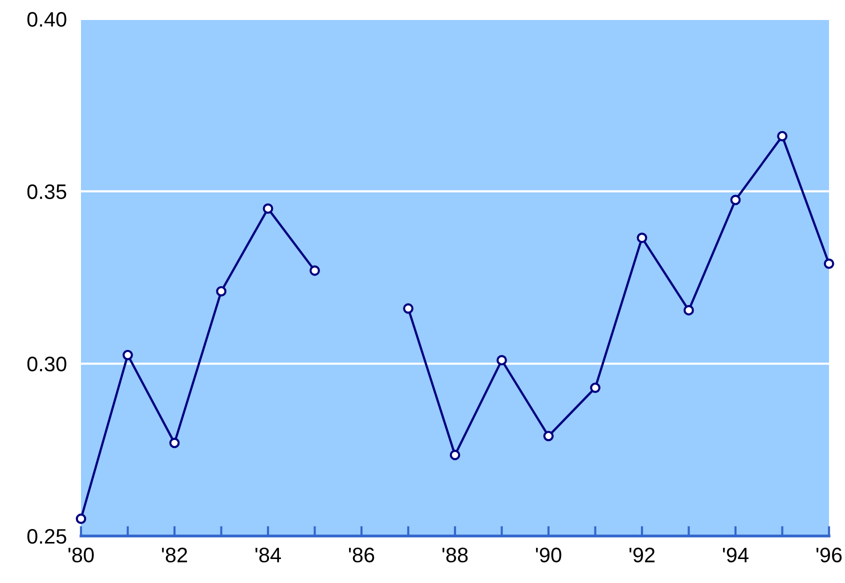 The height and width of the screenshot is (583, 845). Describe the element at coordinates (268, 555) in the screenshot. I see `x-tick-label: '84` at that location.